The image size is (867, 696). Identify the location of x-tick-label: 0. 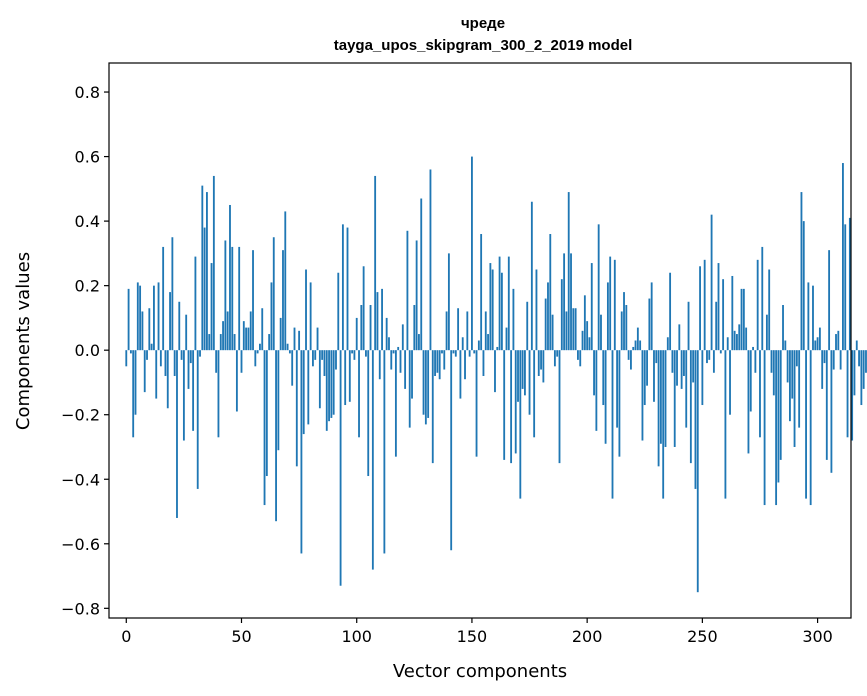
(126, 636).